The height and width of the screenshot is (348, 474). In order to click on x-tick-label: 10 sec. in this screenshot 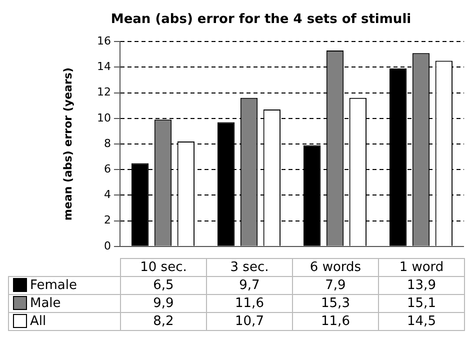, I will do `click(163, 267)`.